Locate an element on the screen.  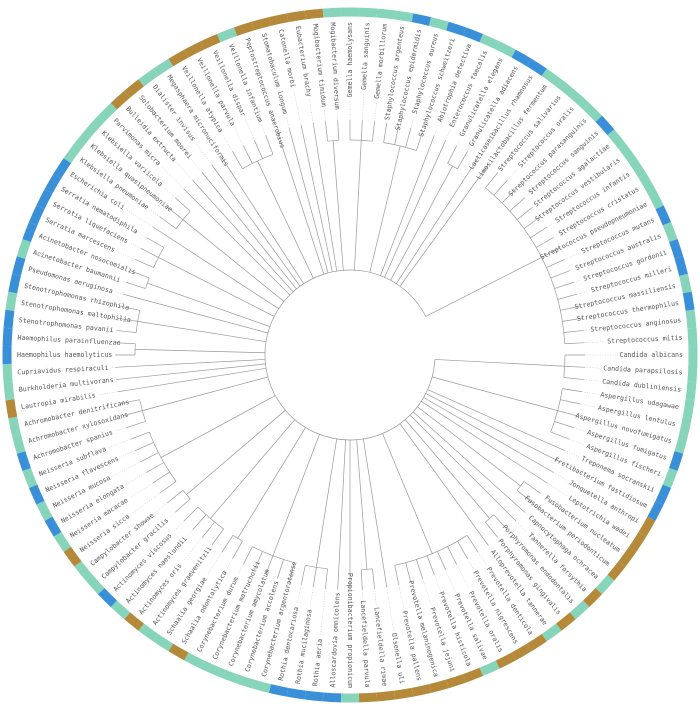
taxon-label: Gemella haemolysans is located at coordinates (350, 59).